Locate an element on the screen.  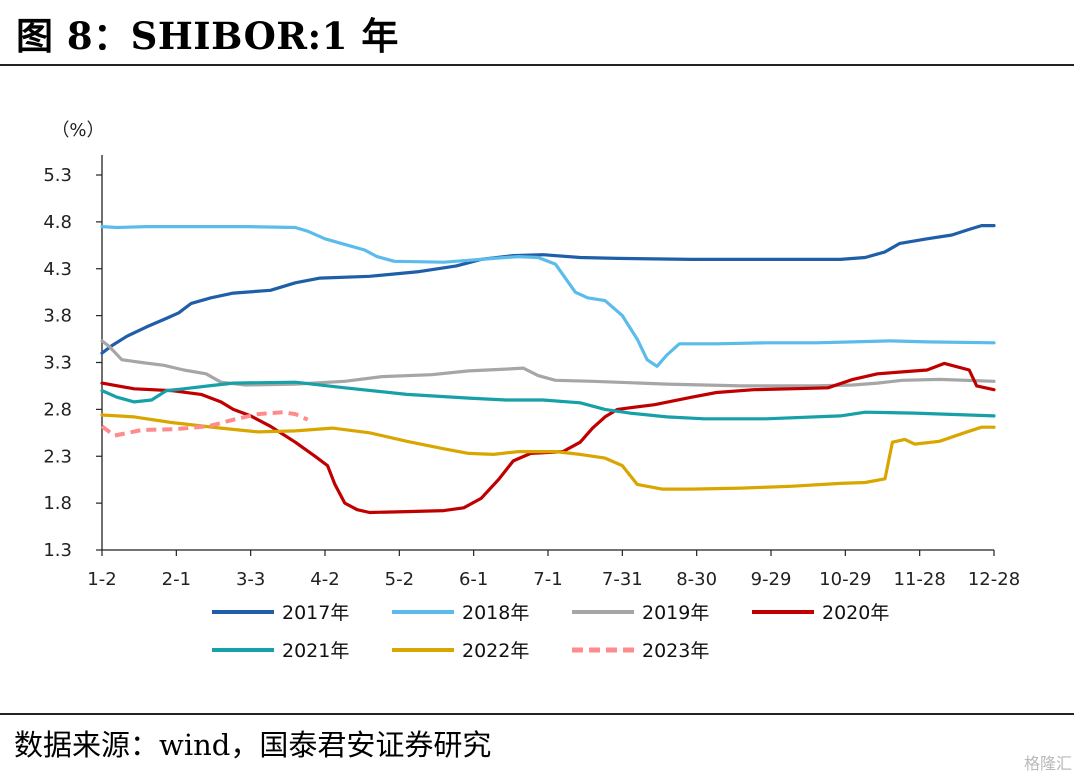
y-tick-label: 1.3 is located at coordinates (57, 550).